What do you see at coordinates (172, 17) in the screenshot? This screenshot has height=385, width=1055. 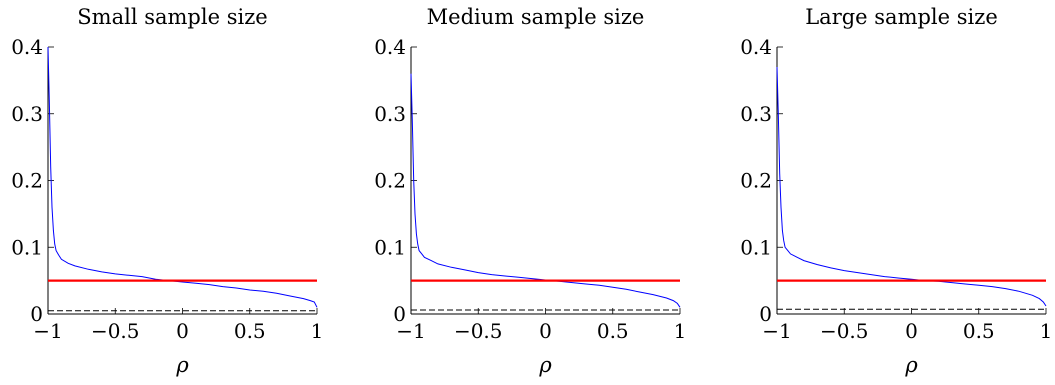 I see `chart-title: Small sample size` at bounding box center [172, 17].